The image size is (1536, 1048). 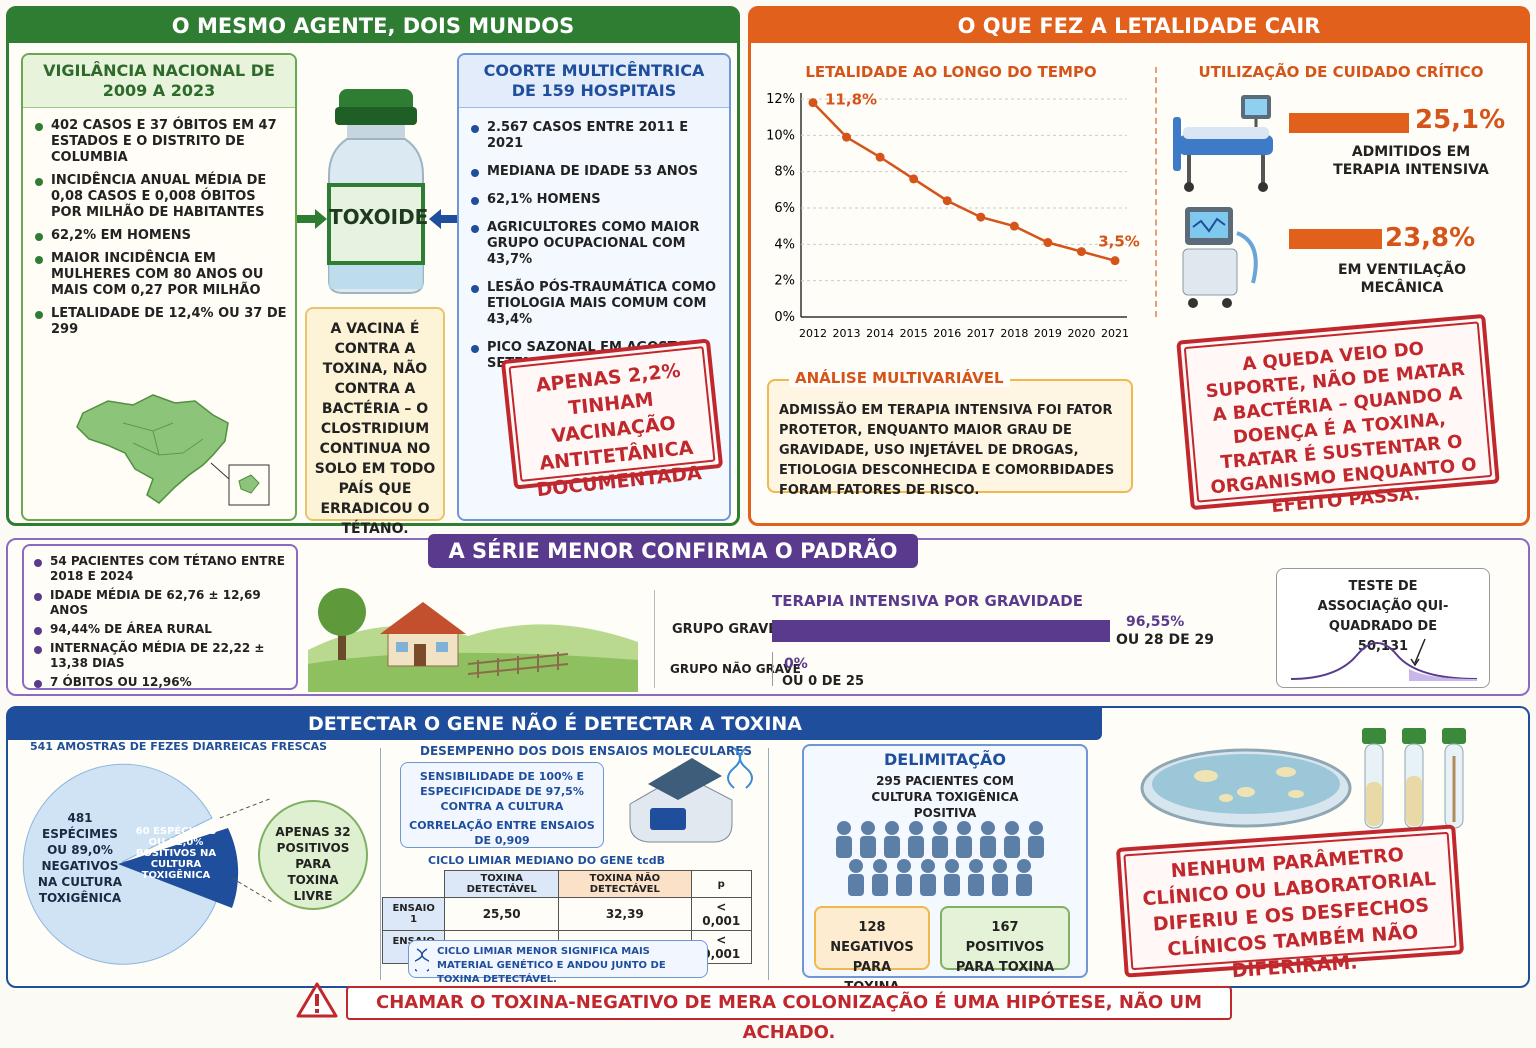 I want to click on analise-title: ANÁLISE MULTIVARIÁVEL, so click(x=899, y=378).